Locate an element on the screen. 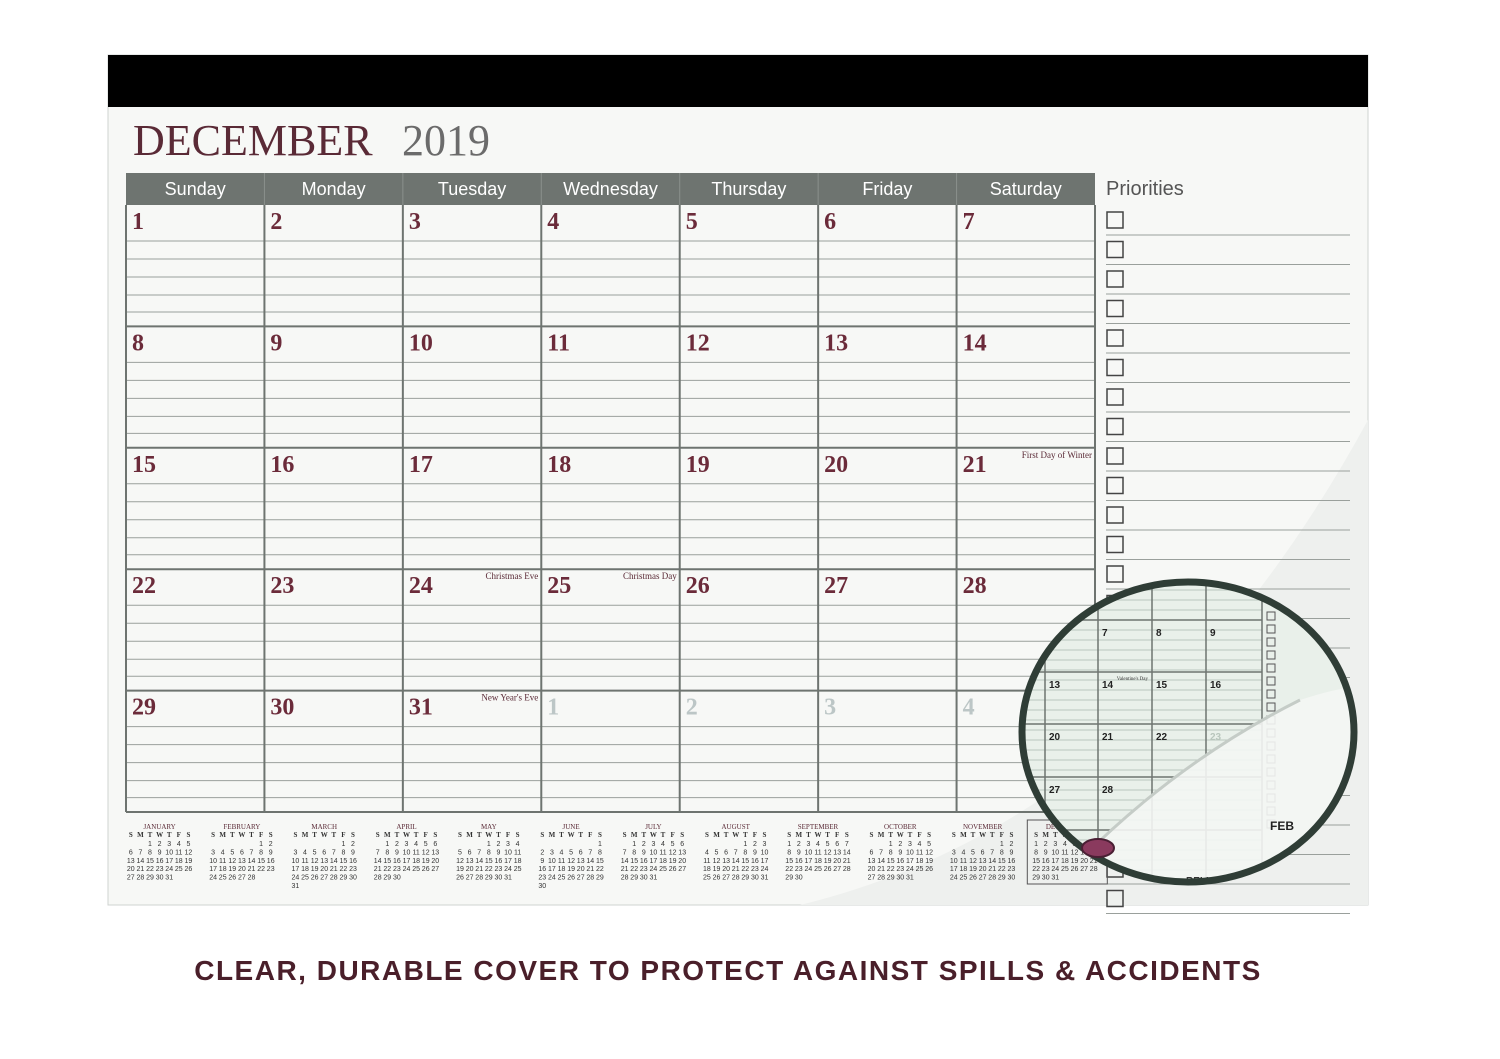 The width and height of the screenshot is (1500, 1059). mini-day: 28 is located at coordinates (590, 878).